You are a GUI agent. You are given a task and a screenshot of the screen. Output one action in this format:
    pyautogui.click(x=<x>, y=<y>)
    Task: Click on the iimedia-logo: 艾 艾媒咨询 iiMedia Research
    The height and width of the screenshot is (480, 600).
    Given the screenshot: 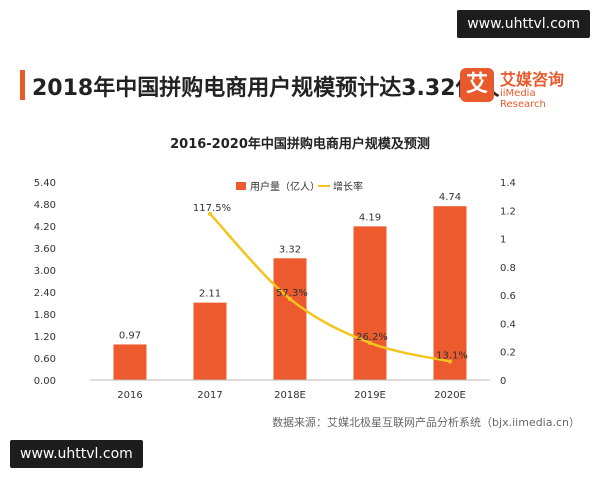 What is the action you would take?
    pyautogui.click(x=522, y=87)
    